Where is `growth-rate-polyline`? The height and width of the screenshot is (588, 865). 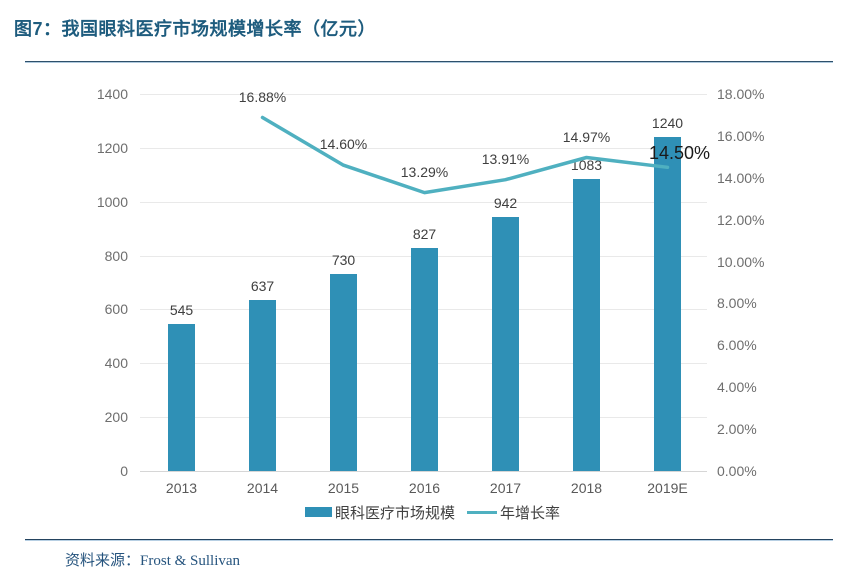
growth-rate-polyline is located at coordinates (465, 155).